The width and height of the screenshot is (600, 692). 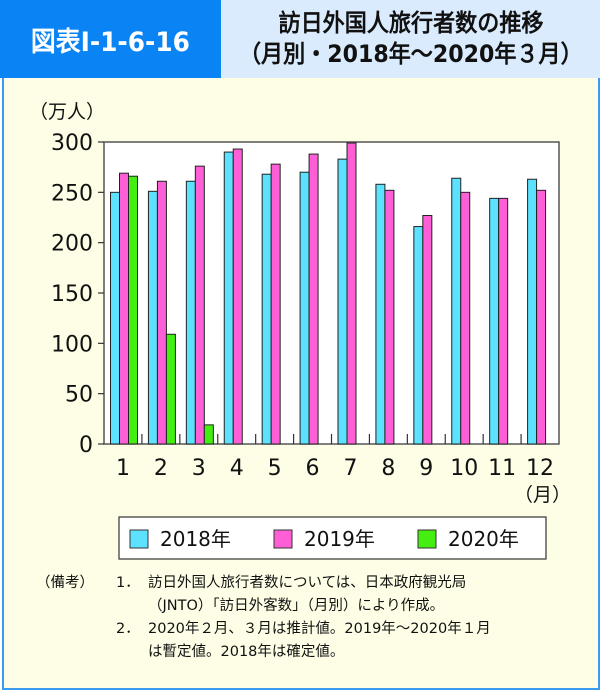 What do you see at coordinates (72, 244) in the screenshot?
I see `y-tick-label: 200` at bounding box center [72, 244].